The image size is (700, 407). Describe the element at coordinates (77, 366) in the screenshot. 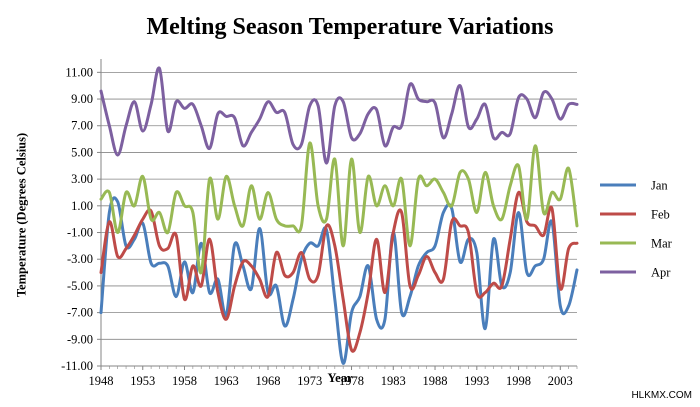

I see `y-tick-label: -11.00` at that location.